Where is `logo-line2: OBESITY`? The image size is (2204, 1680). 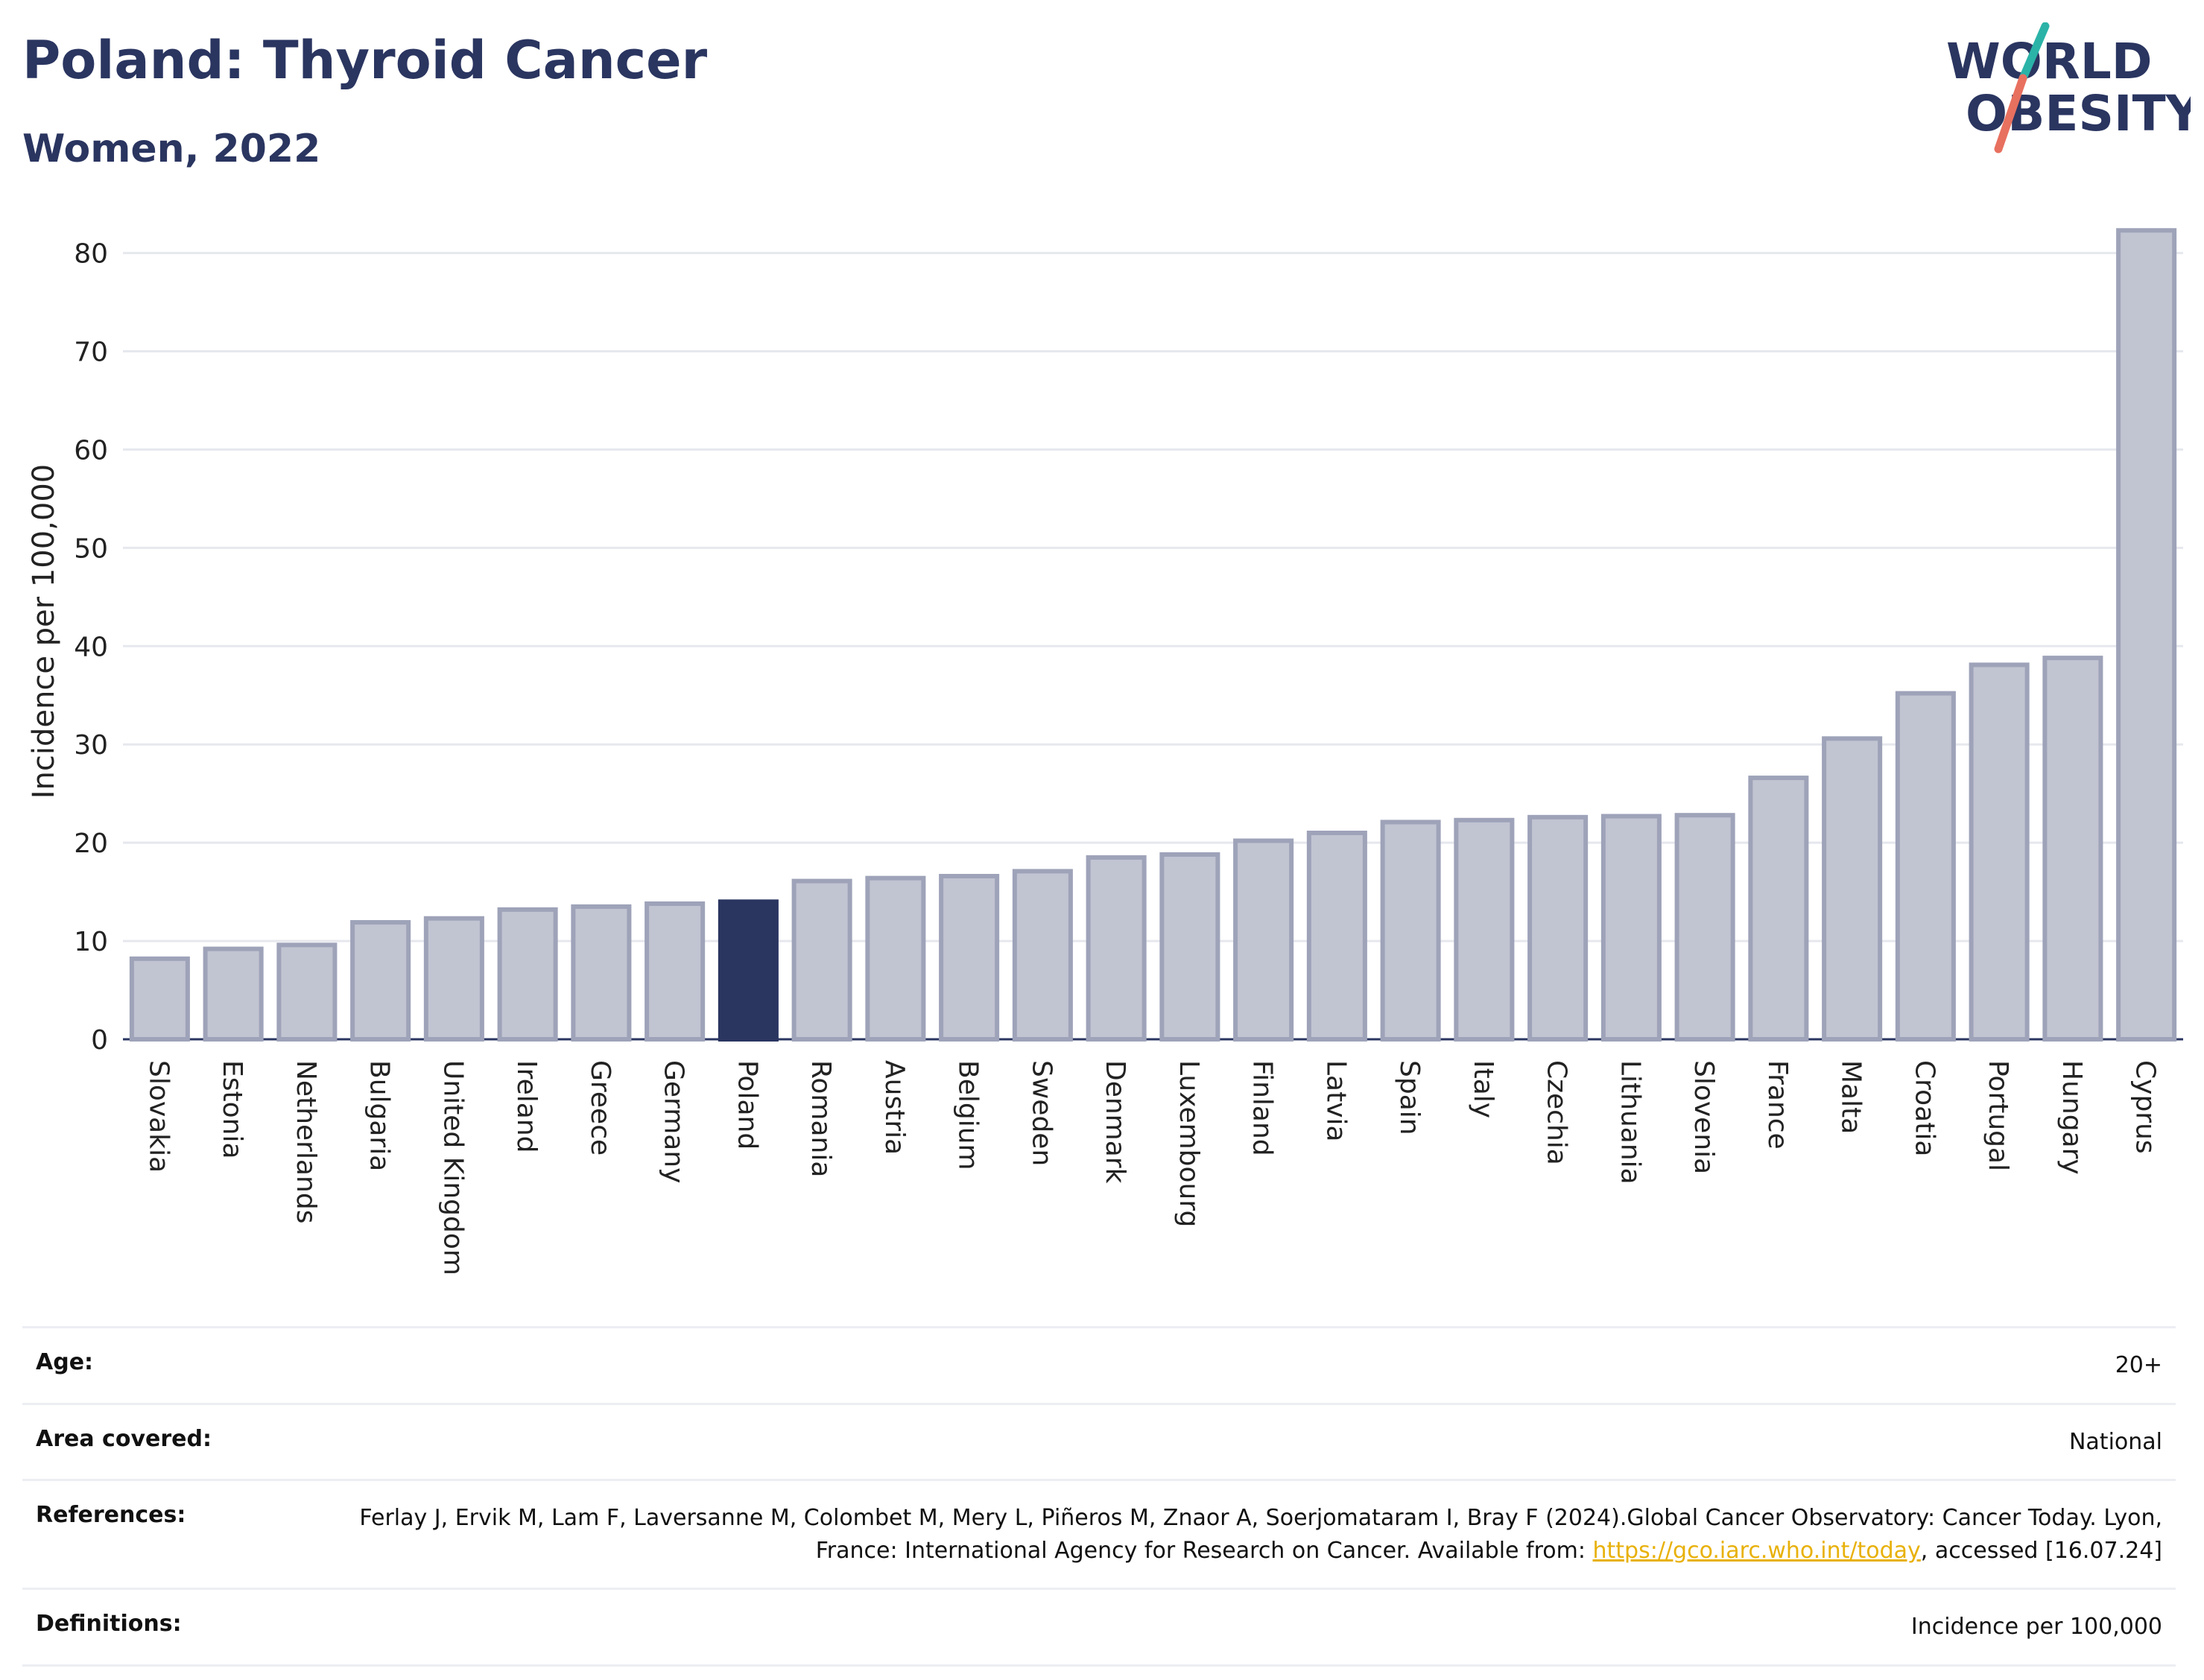
logo-line2: OBESITY is located at coordinates (2078, 113).